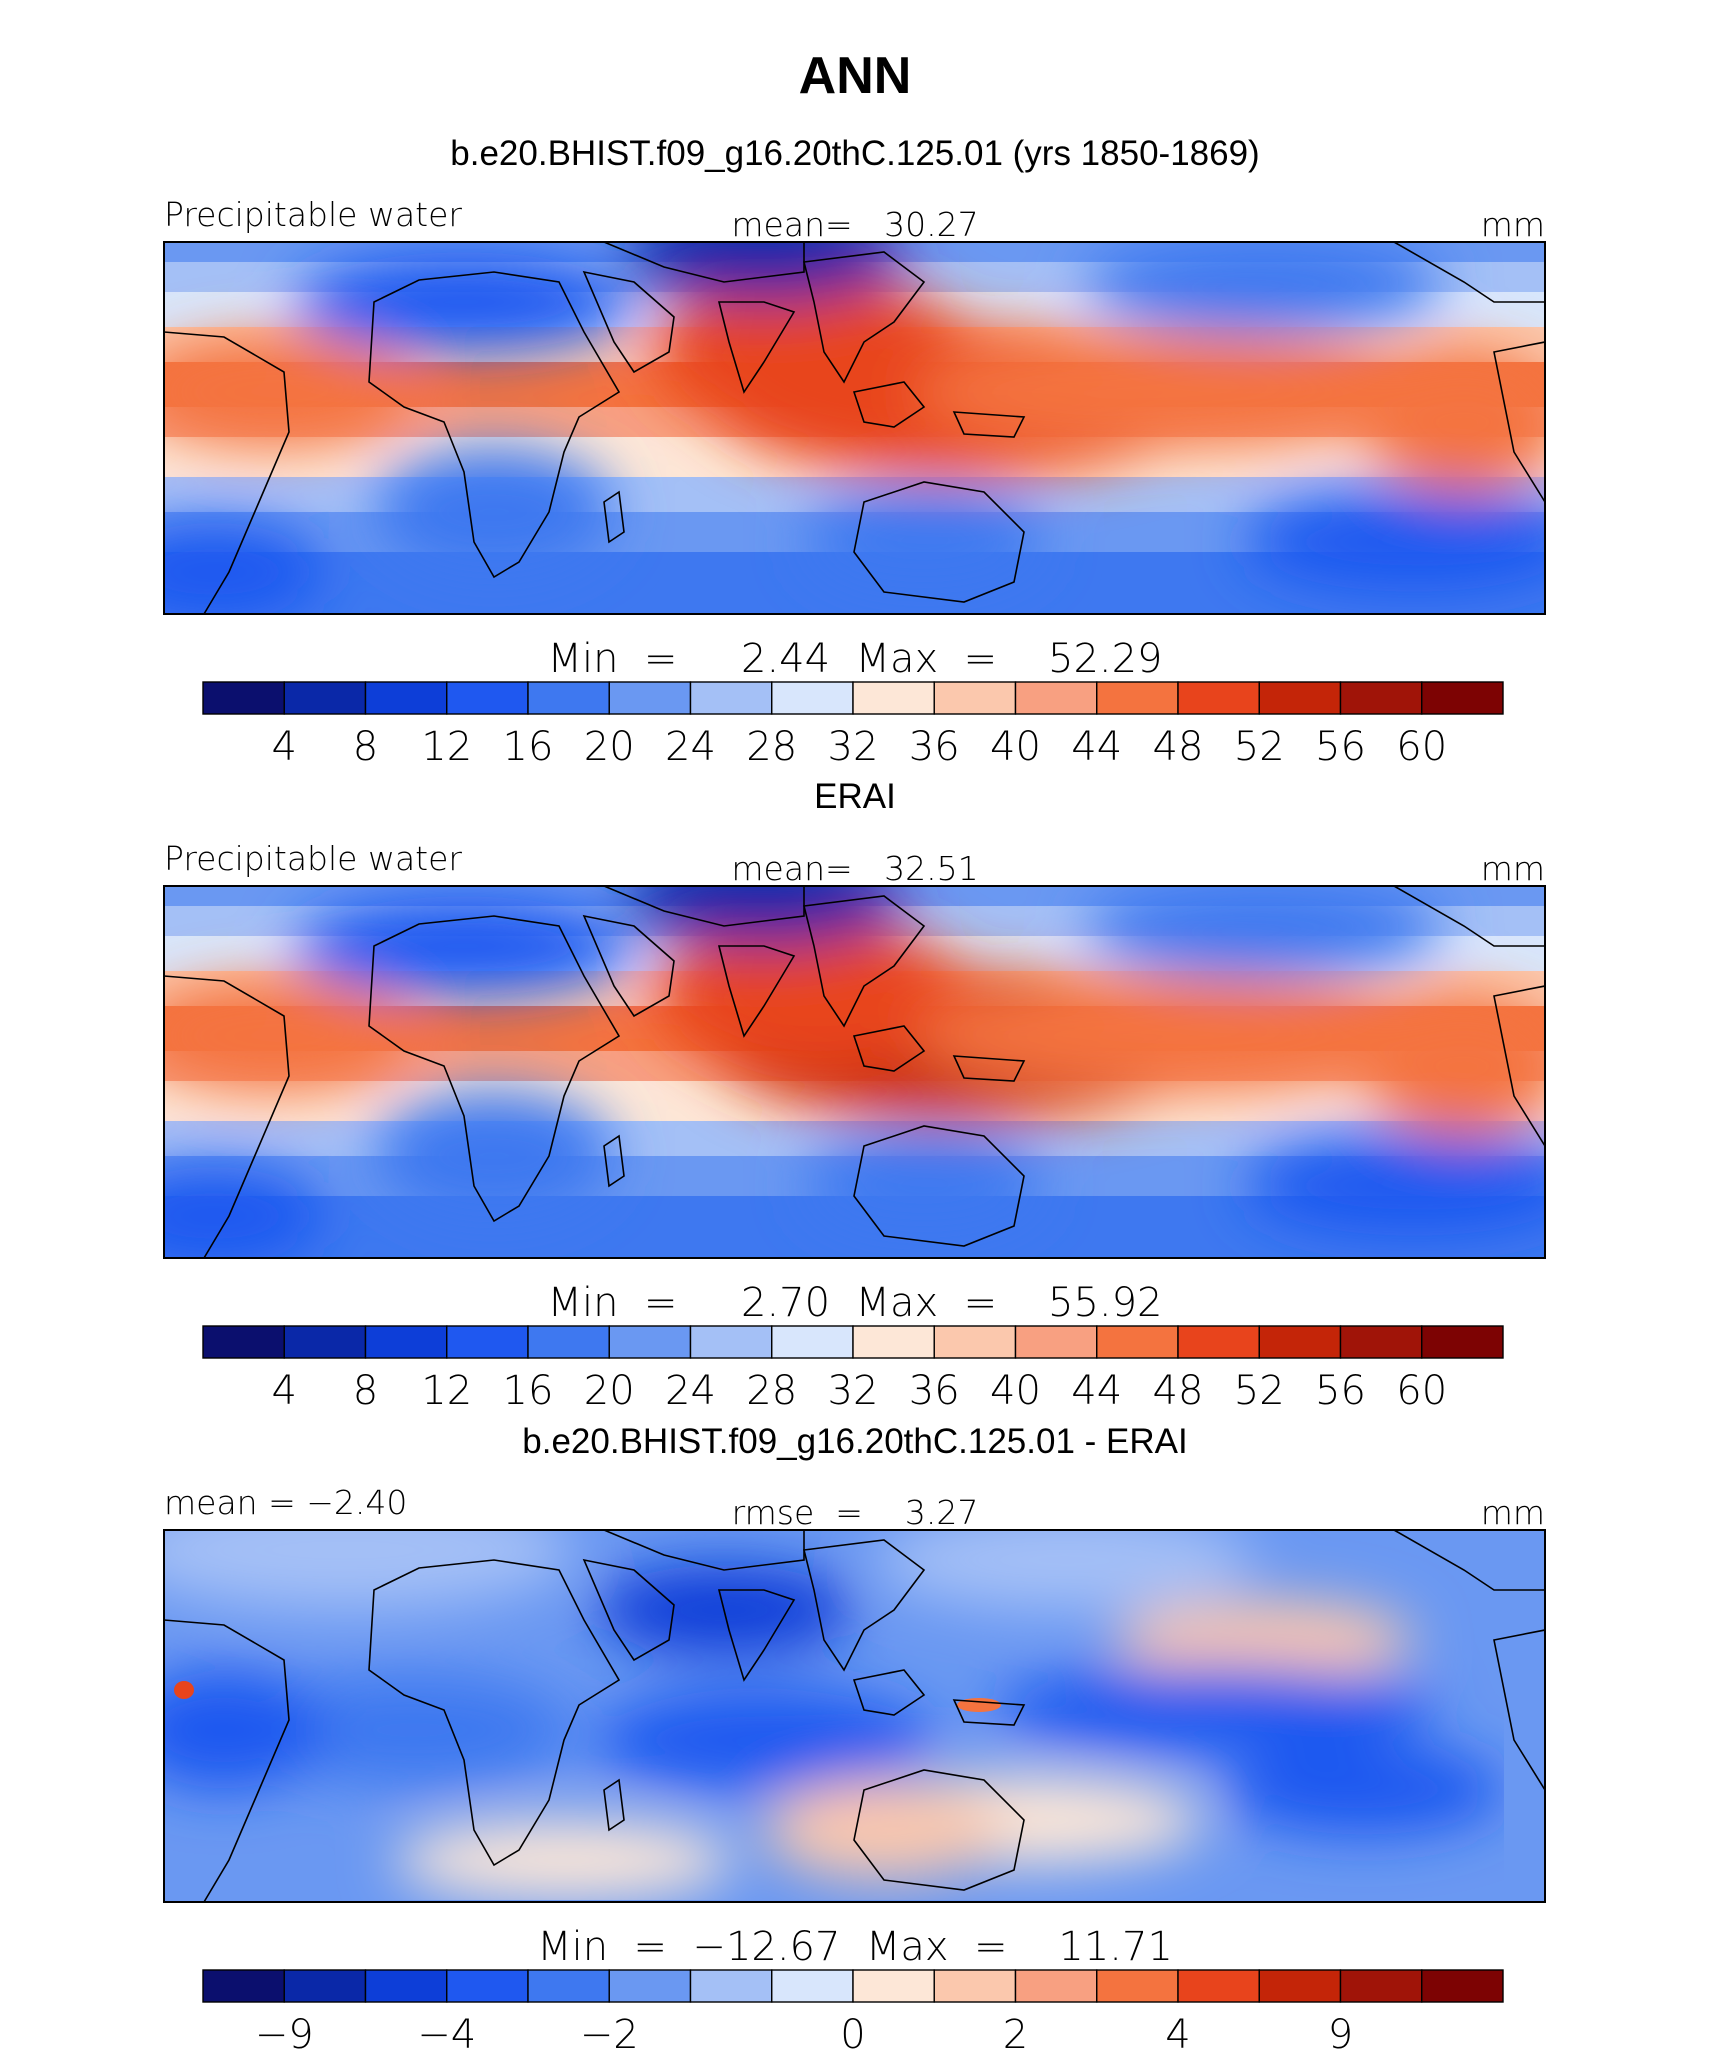 This screenshot has width=1710, height=2051. I want to click on panel-center-label: mean= 32.51, so click(854, 868).